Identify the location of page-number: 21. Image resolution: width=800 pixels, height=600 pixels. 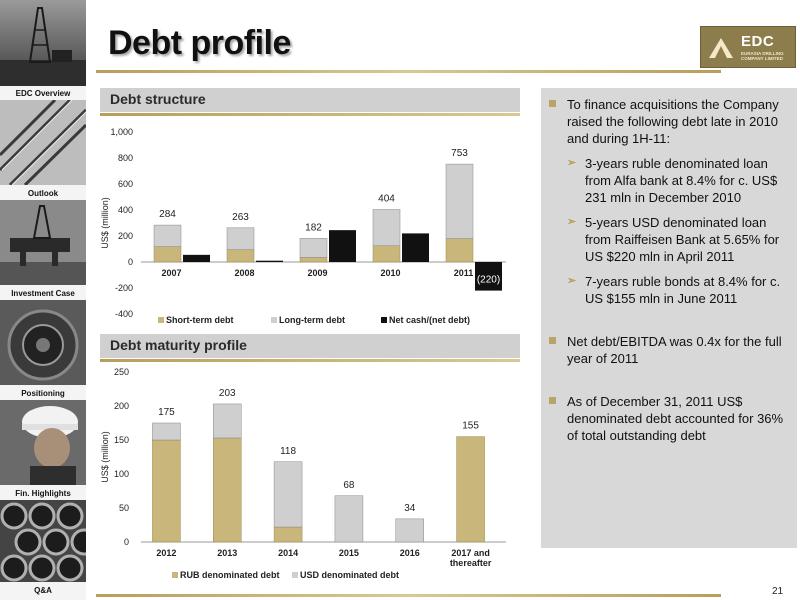
(778, 591).